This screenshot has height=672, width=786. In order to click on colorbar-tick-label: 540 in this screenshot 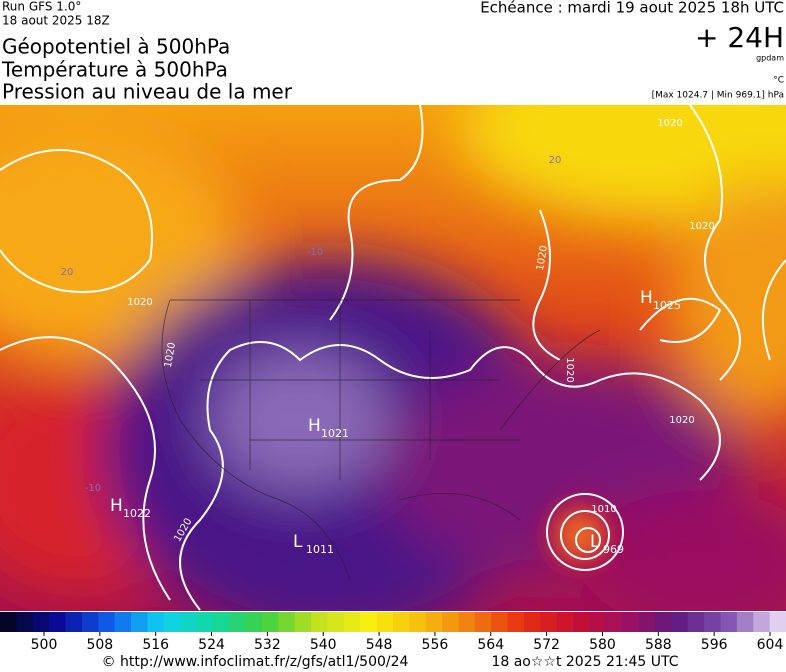, I will do `click(323, 645)`.